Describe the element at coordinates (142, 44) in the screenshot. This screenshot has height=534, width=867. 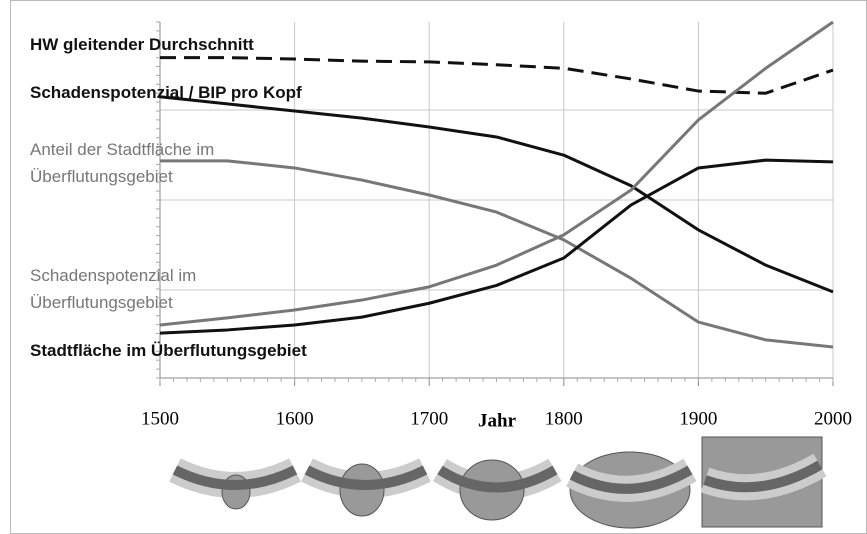
I see `series-label: HW gleitender Durchschnitt` at that location.